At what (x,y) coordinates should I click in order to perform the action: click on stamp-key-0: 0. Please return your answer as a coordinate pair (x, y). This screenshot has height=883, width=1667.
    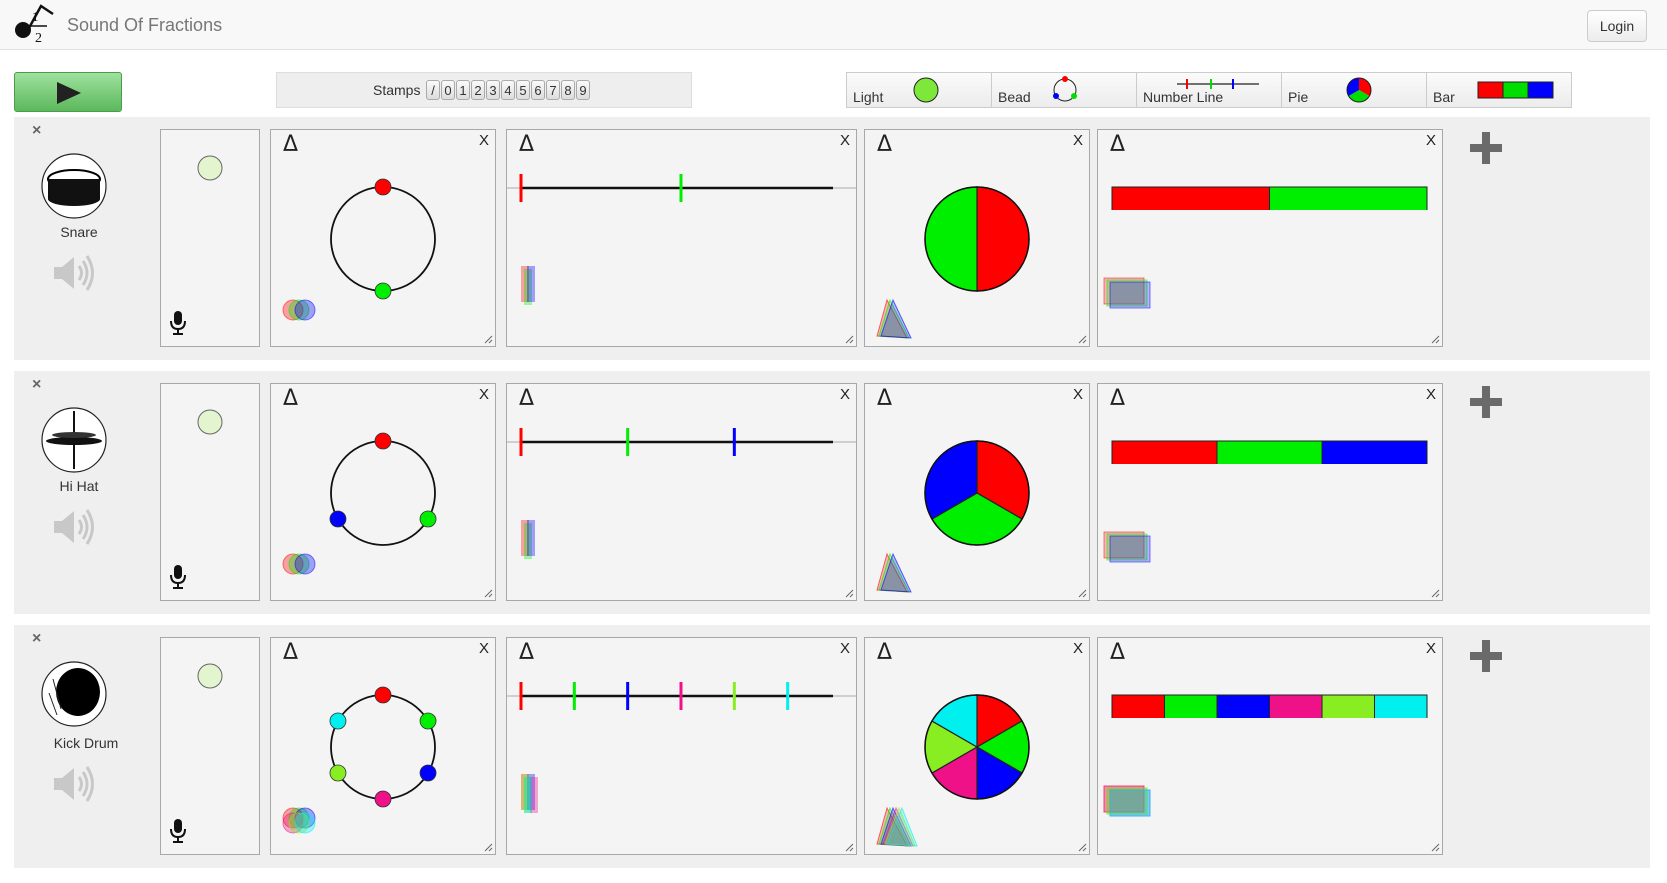
    Looking at the image, I should click on (448, 90).